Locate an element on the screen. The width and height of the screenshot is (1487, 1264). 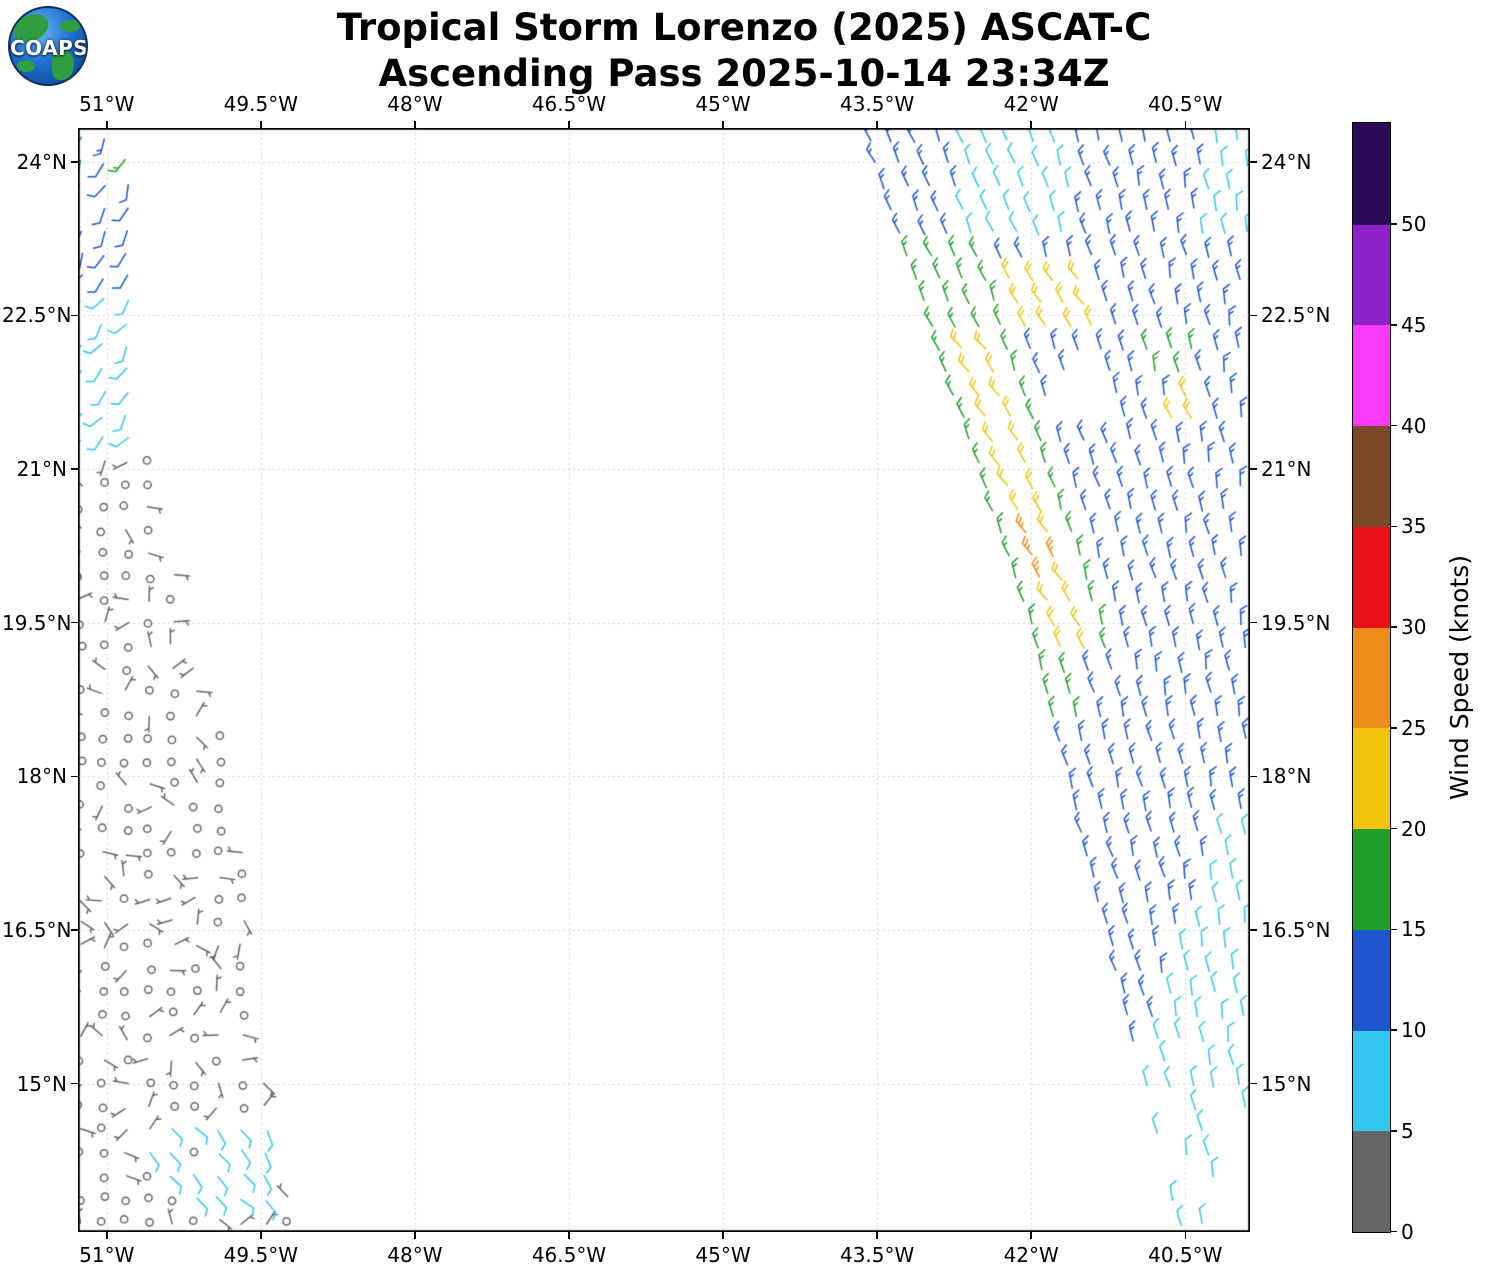
logo-text: COAPS is located at coordinates (49, 48).